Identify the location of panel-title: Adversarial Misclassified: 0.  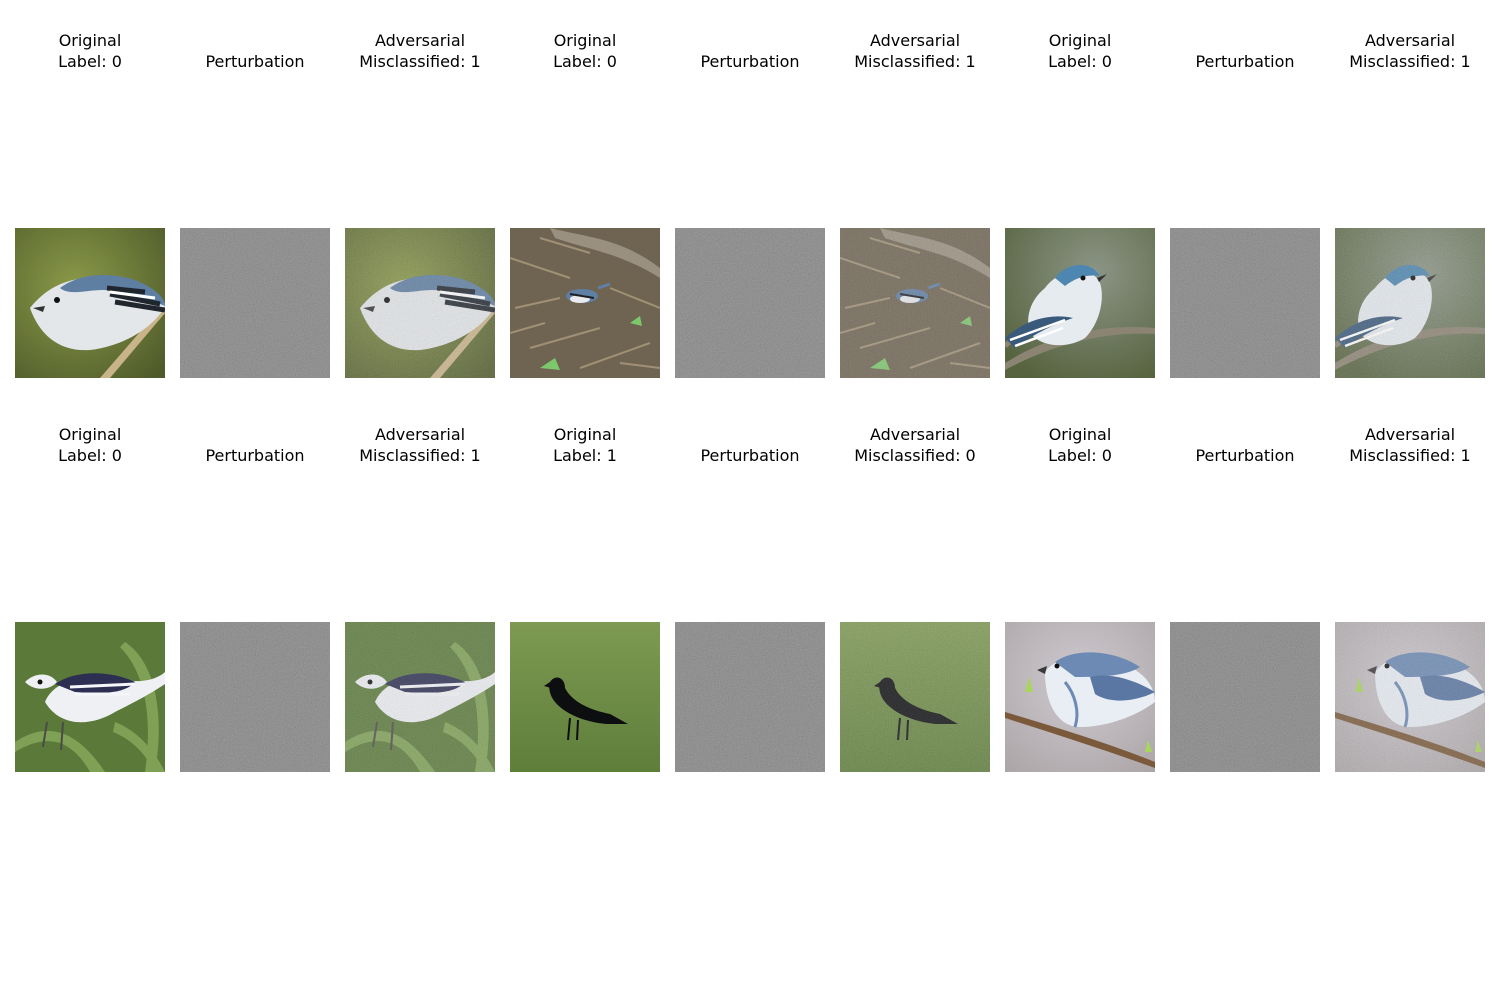
(915, 445).